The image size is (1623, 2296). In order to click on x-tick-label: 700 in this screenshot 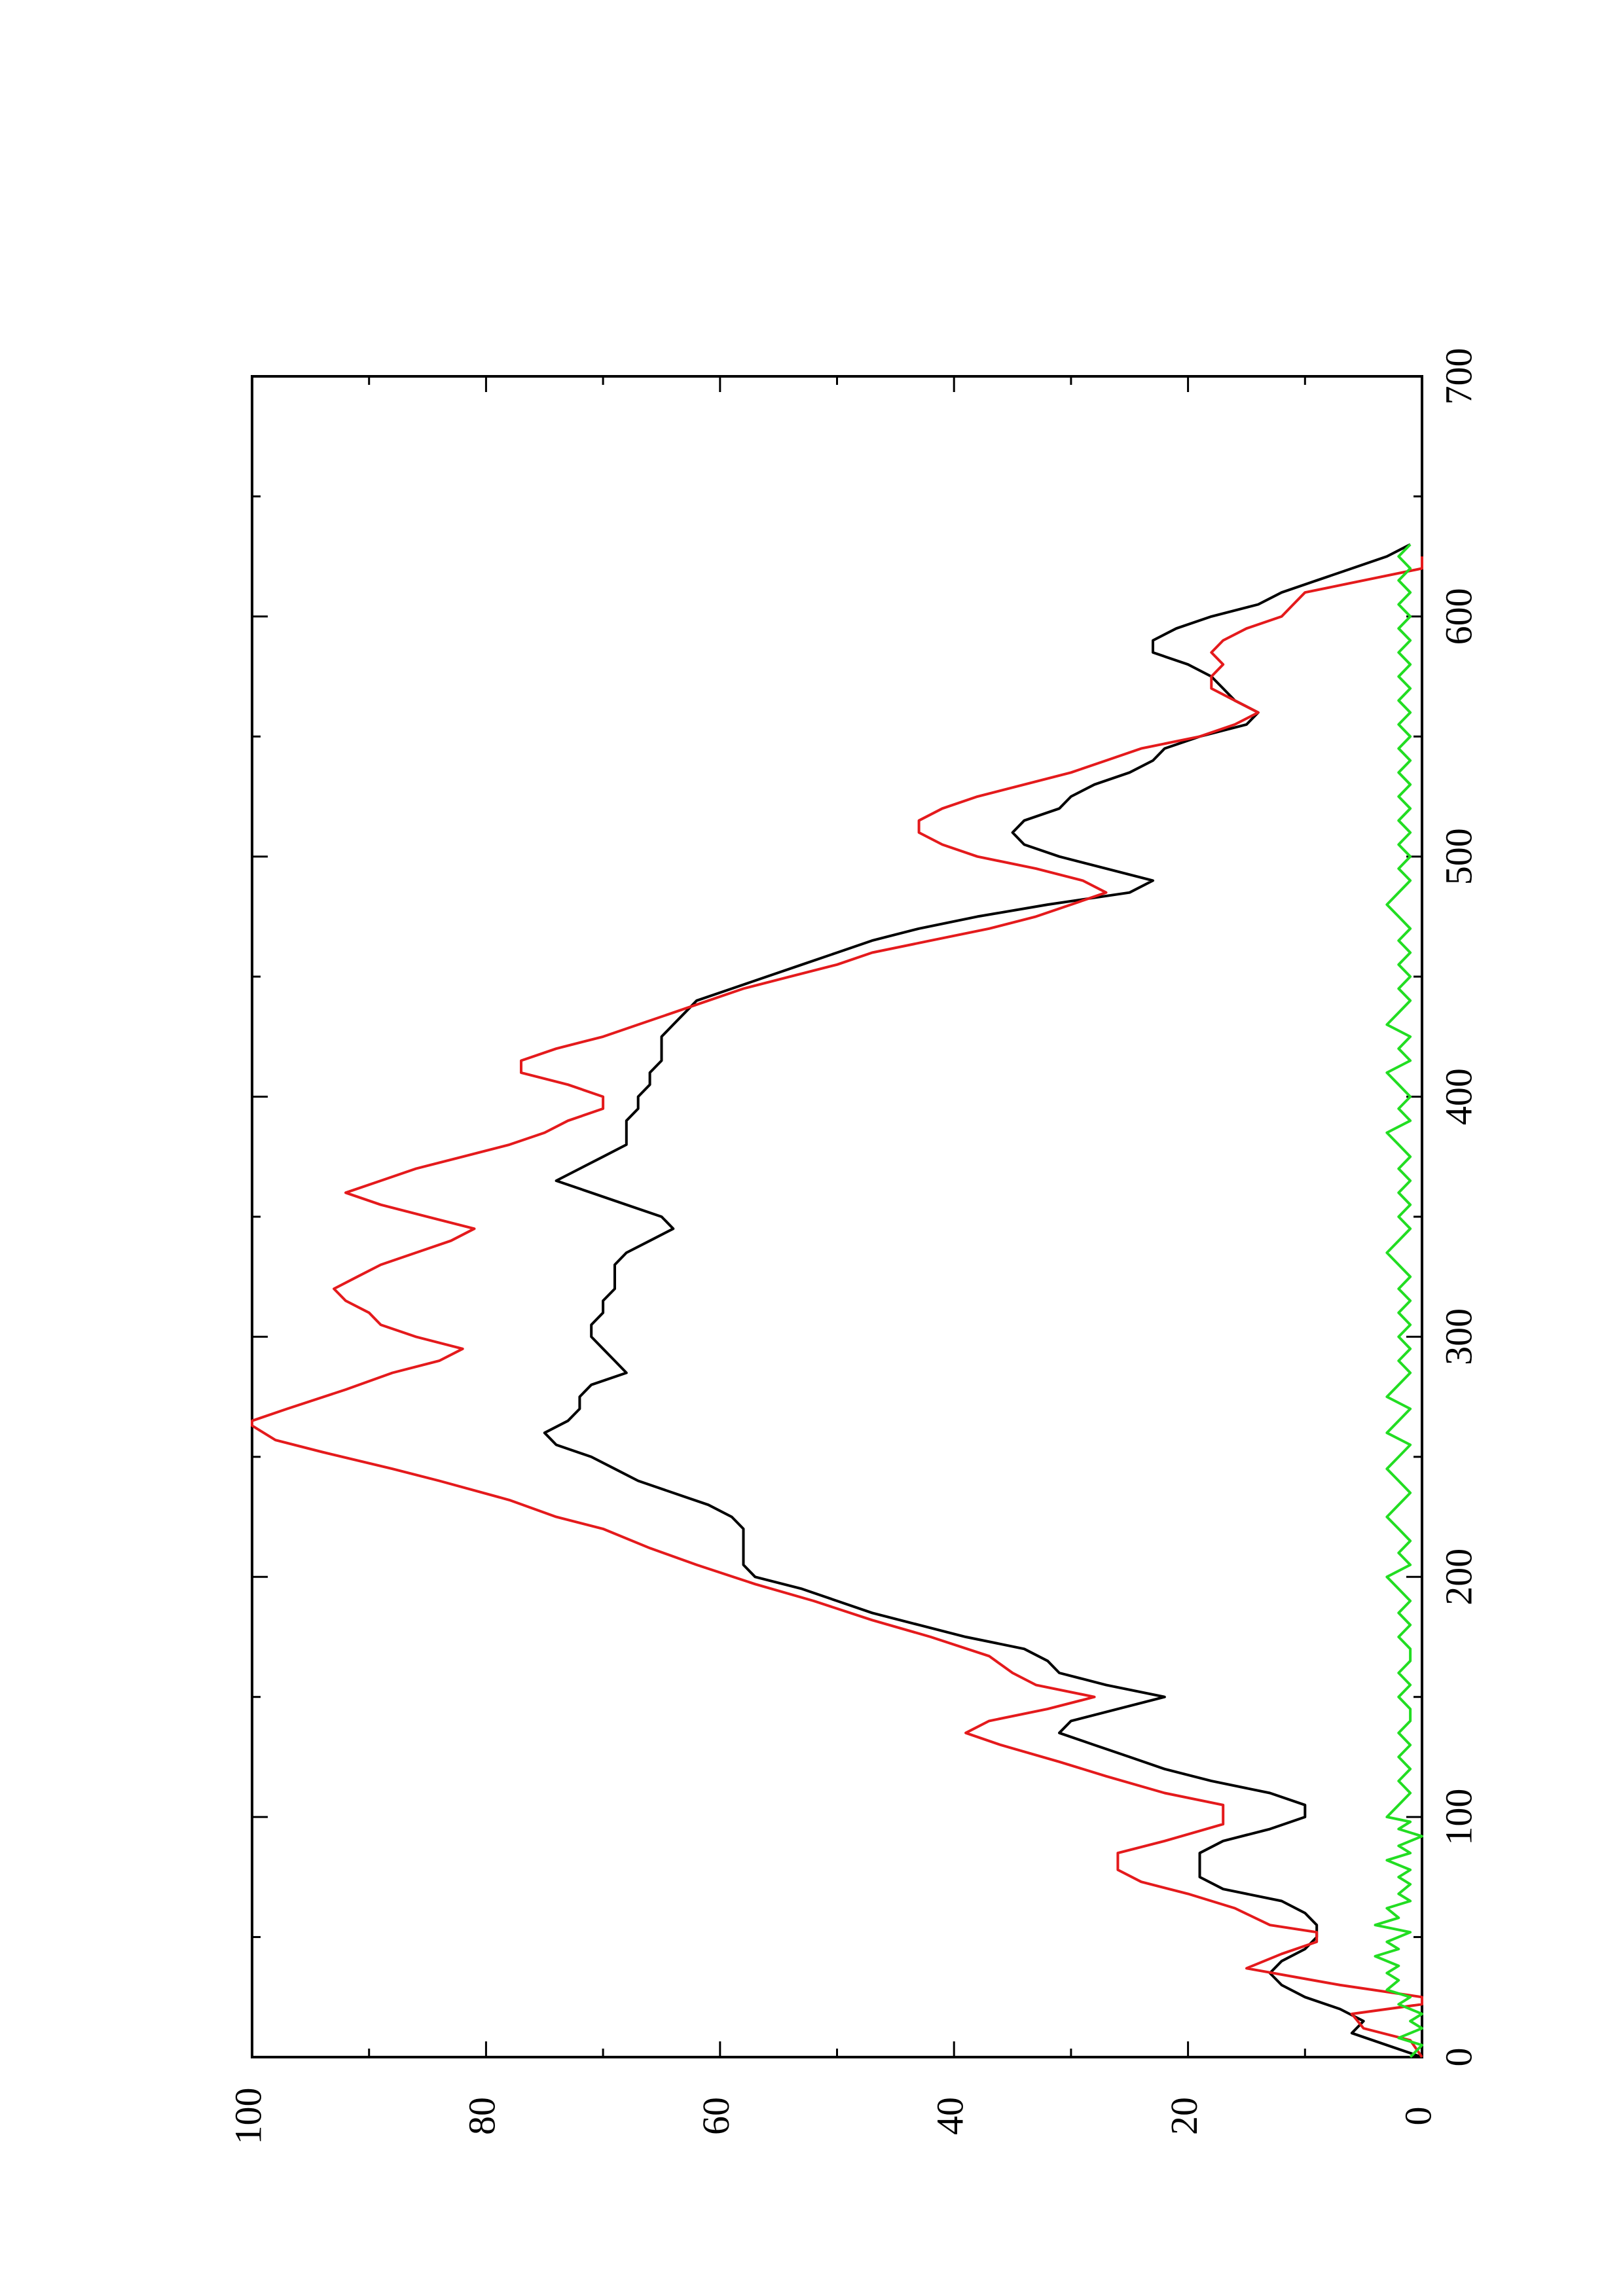, I will do `click(1458, 376)`.